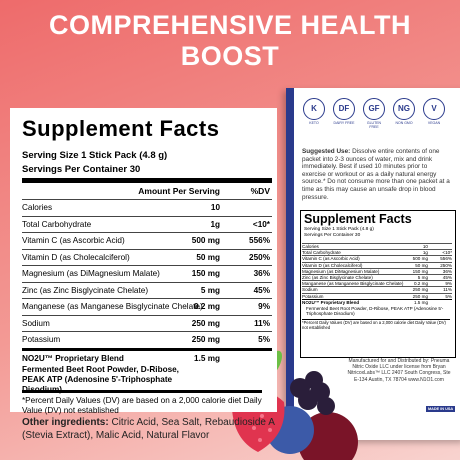  I want to click on blend-amount: 1.5 mg, so click(207, 358).